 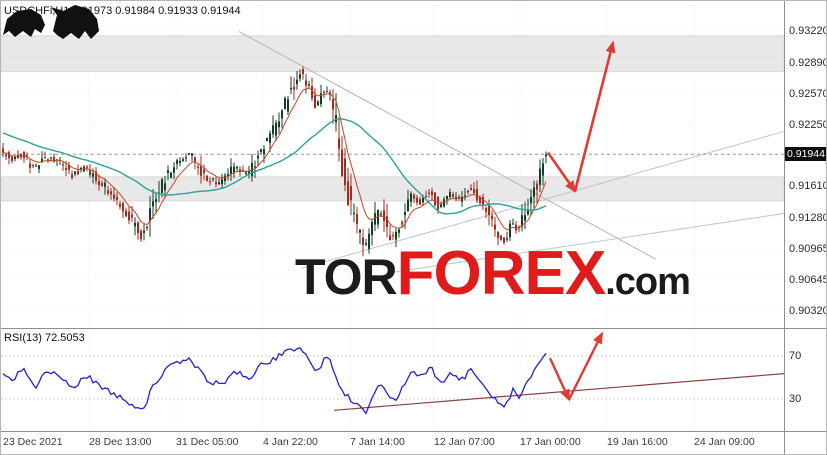 What do you see at coordinates (44, 338) in the screenshot?
I see `rsi-indicator-label: RSI(13) 72.5053` at bounding box center [44, 338].